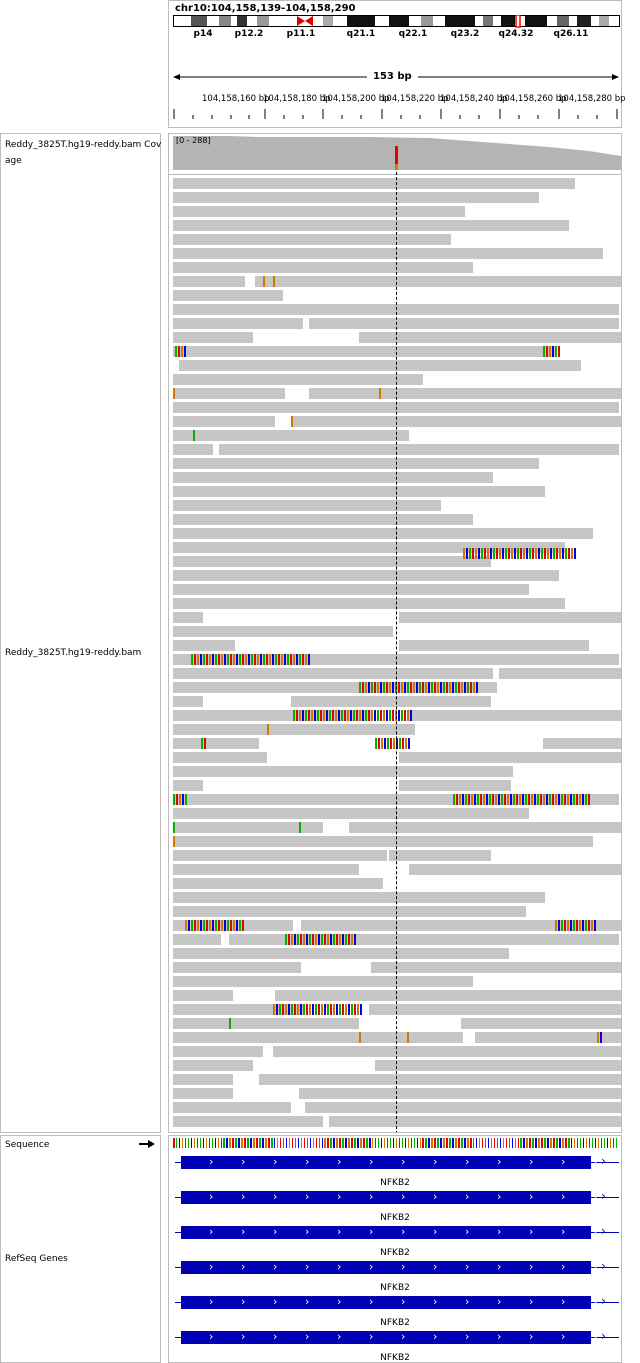 This screenshot has width=640, height=1363. I want to click on coverage-track-name: Reddy_3825T.hg19-reddy.bam Cov, so click(83, 145).